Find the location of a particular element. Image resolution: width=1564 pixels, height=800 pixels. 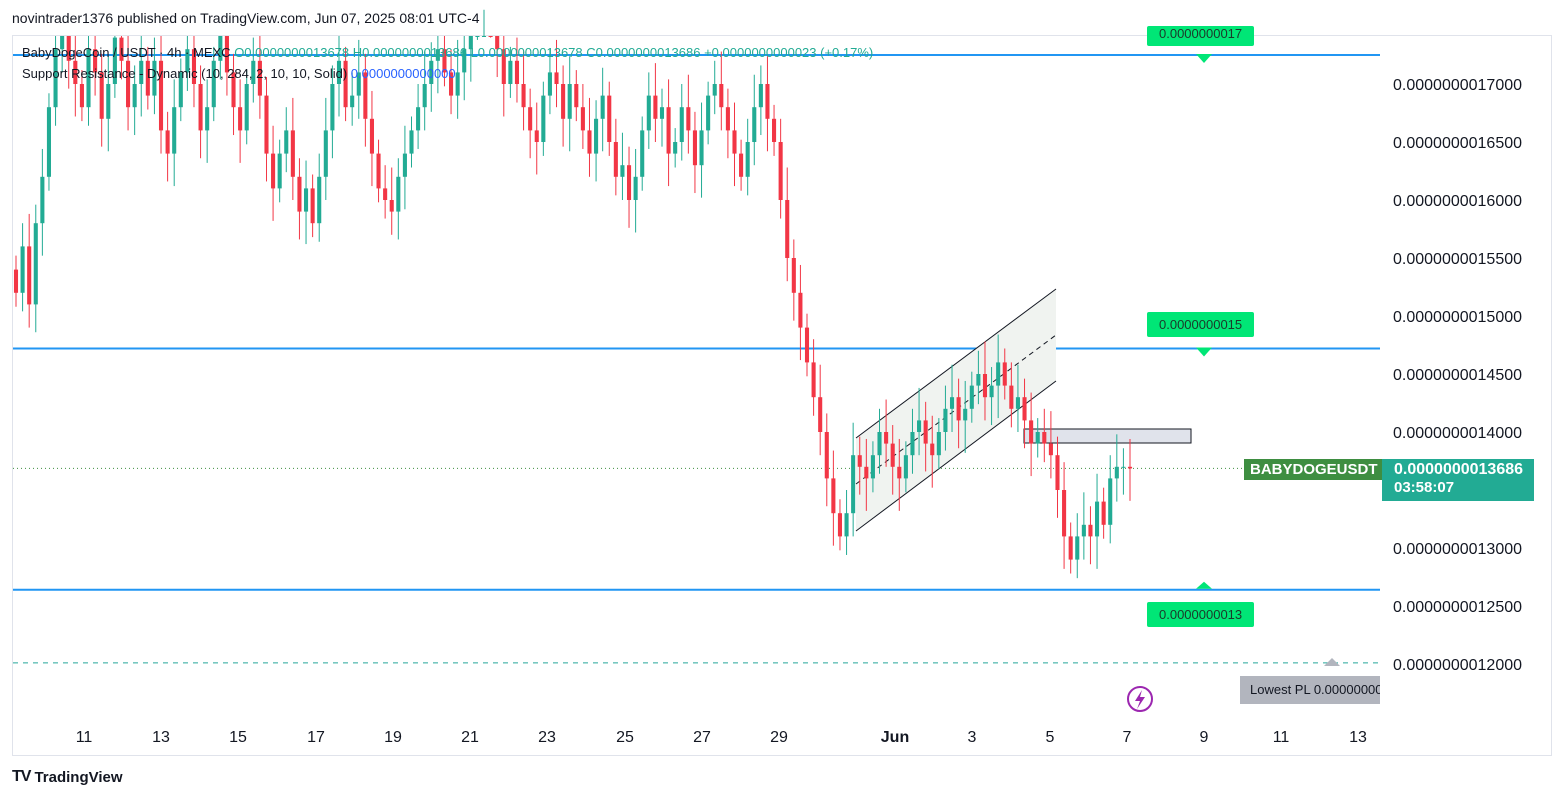

symbol-title: BabyDogeCoin / USDT · 4h · MEXC is located at coordinates (126, 52).